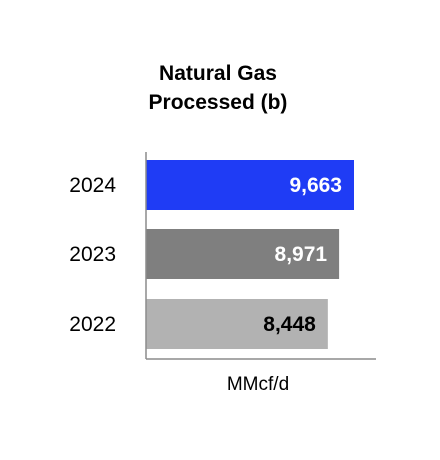  Describe the element at coordinates (218, 102) in the screenshot. I see `chart-title-line-2: Processed (b)` at that location.